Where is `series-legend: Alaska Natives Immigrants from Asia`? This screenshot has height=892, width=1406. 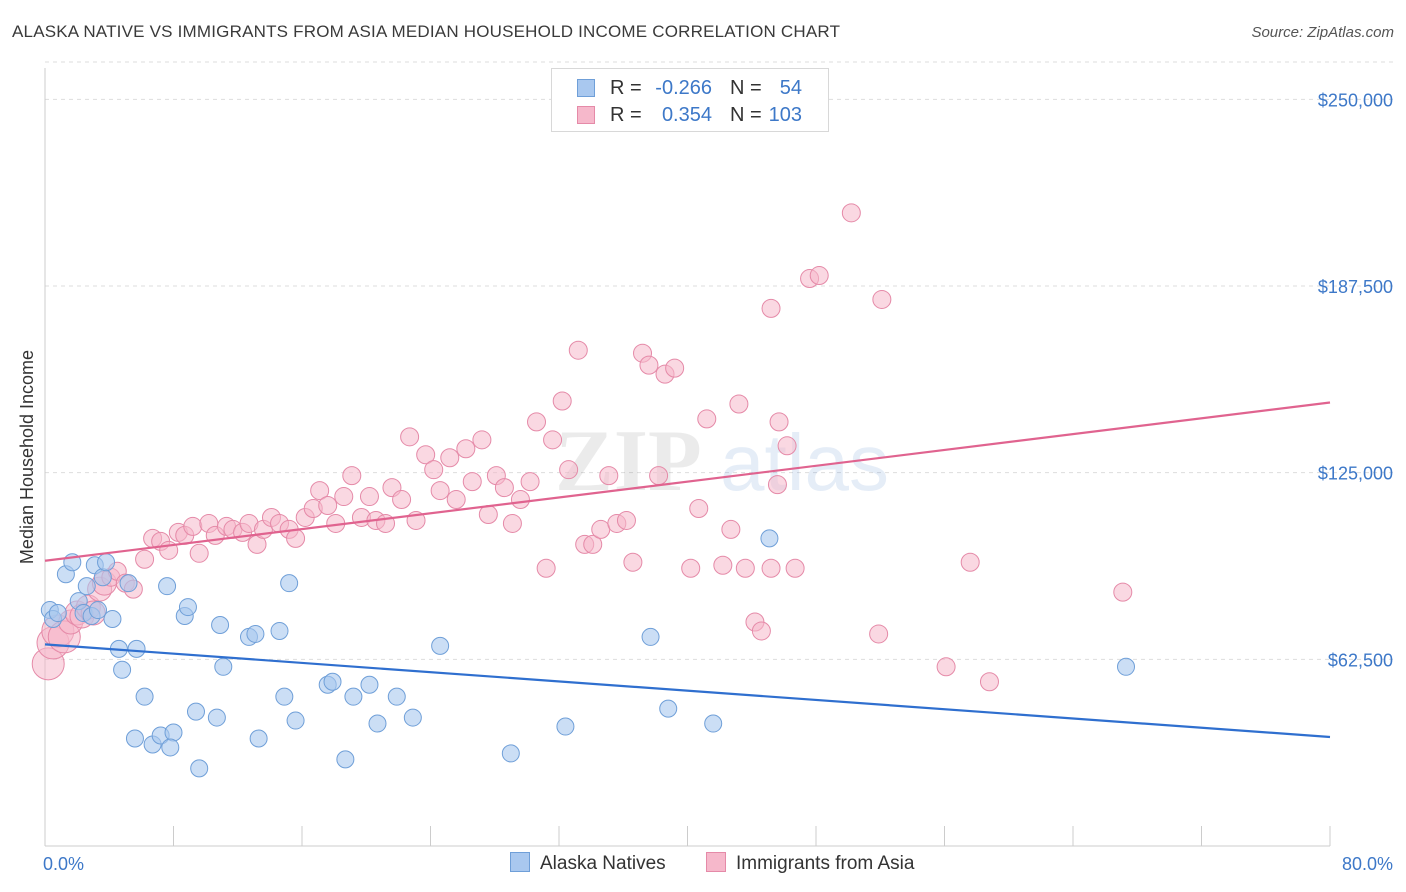
series-legend: Alaska Natives Immigrants from Asia is located at coordinates (703, 865).